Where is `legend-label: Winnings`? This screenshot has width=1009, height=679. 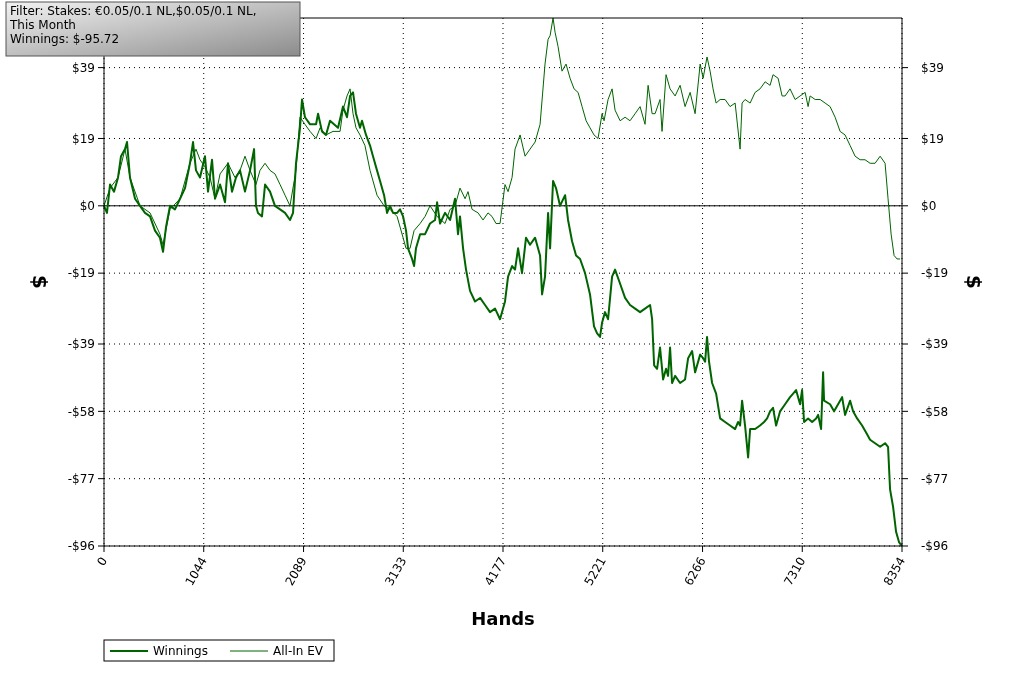 legend-label: Winnings is located at coordinates (180, 651).